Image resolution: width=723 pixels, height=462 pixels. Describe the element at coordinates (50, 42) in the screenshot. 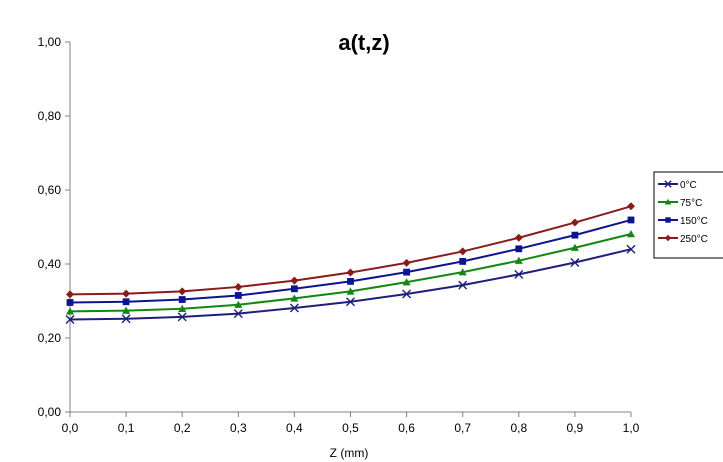

I see `y-tick-label: 1,00` at that location.